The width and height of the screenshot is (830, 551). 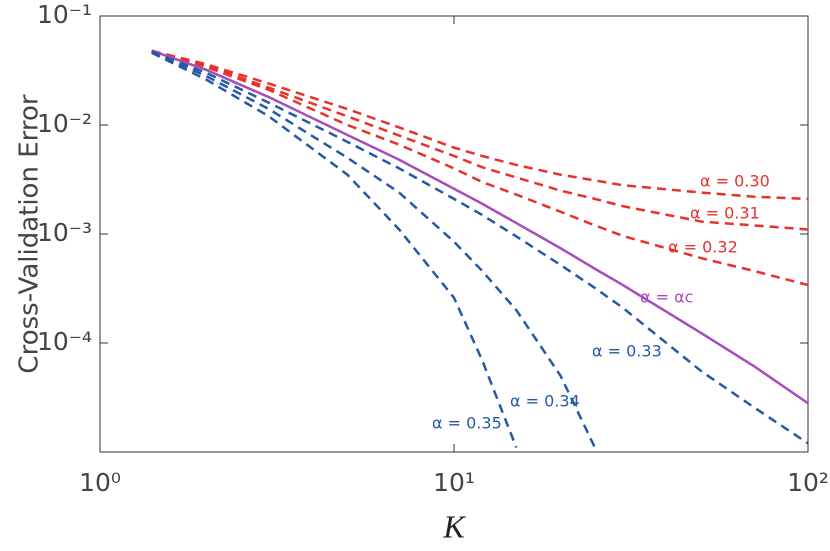 I want to click on x-axis-label: K, so click(x=454, y=526).